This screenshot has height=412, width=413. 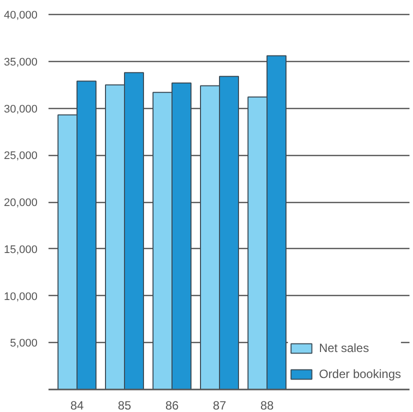 What do you see at coordinates (359, 374) in the screenshot?
I see `legend-label: Order bookings` at bounding box center [359, 374].